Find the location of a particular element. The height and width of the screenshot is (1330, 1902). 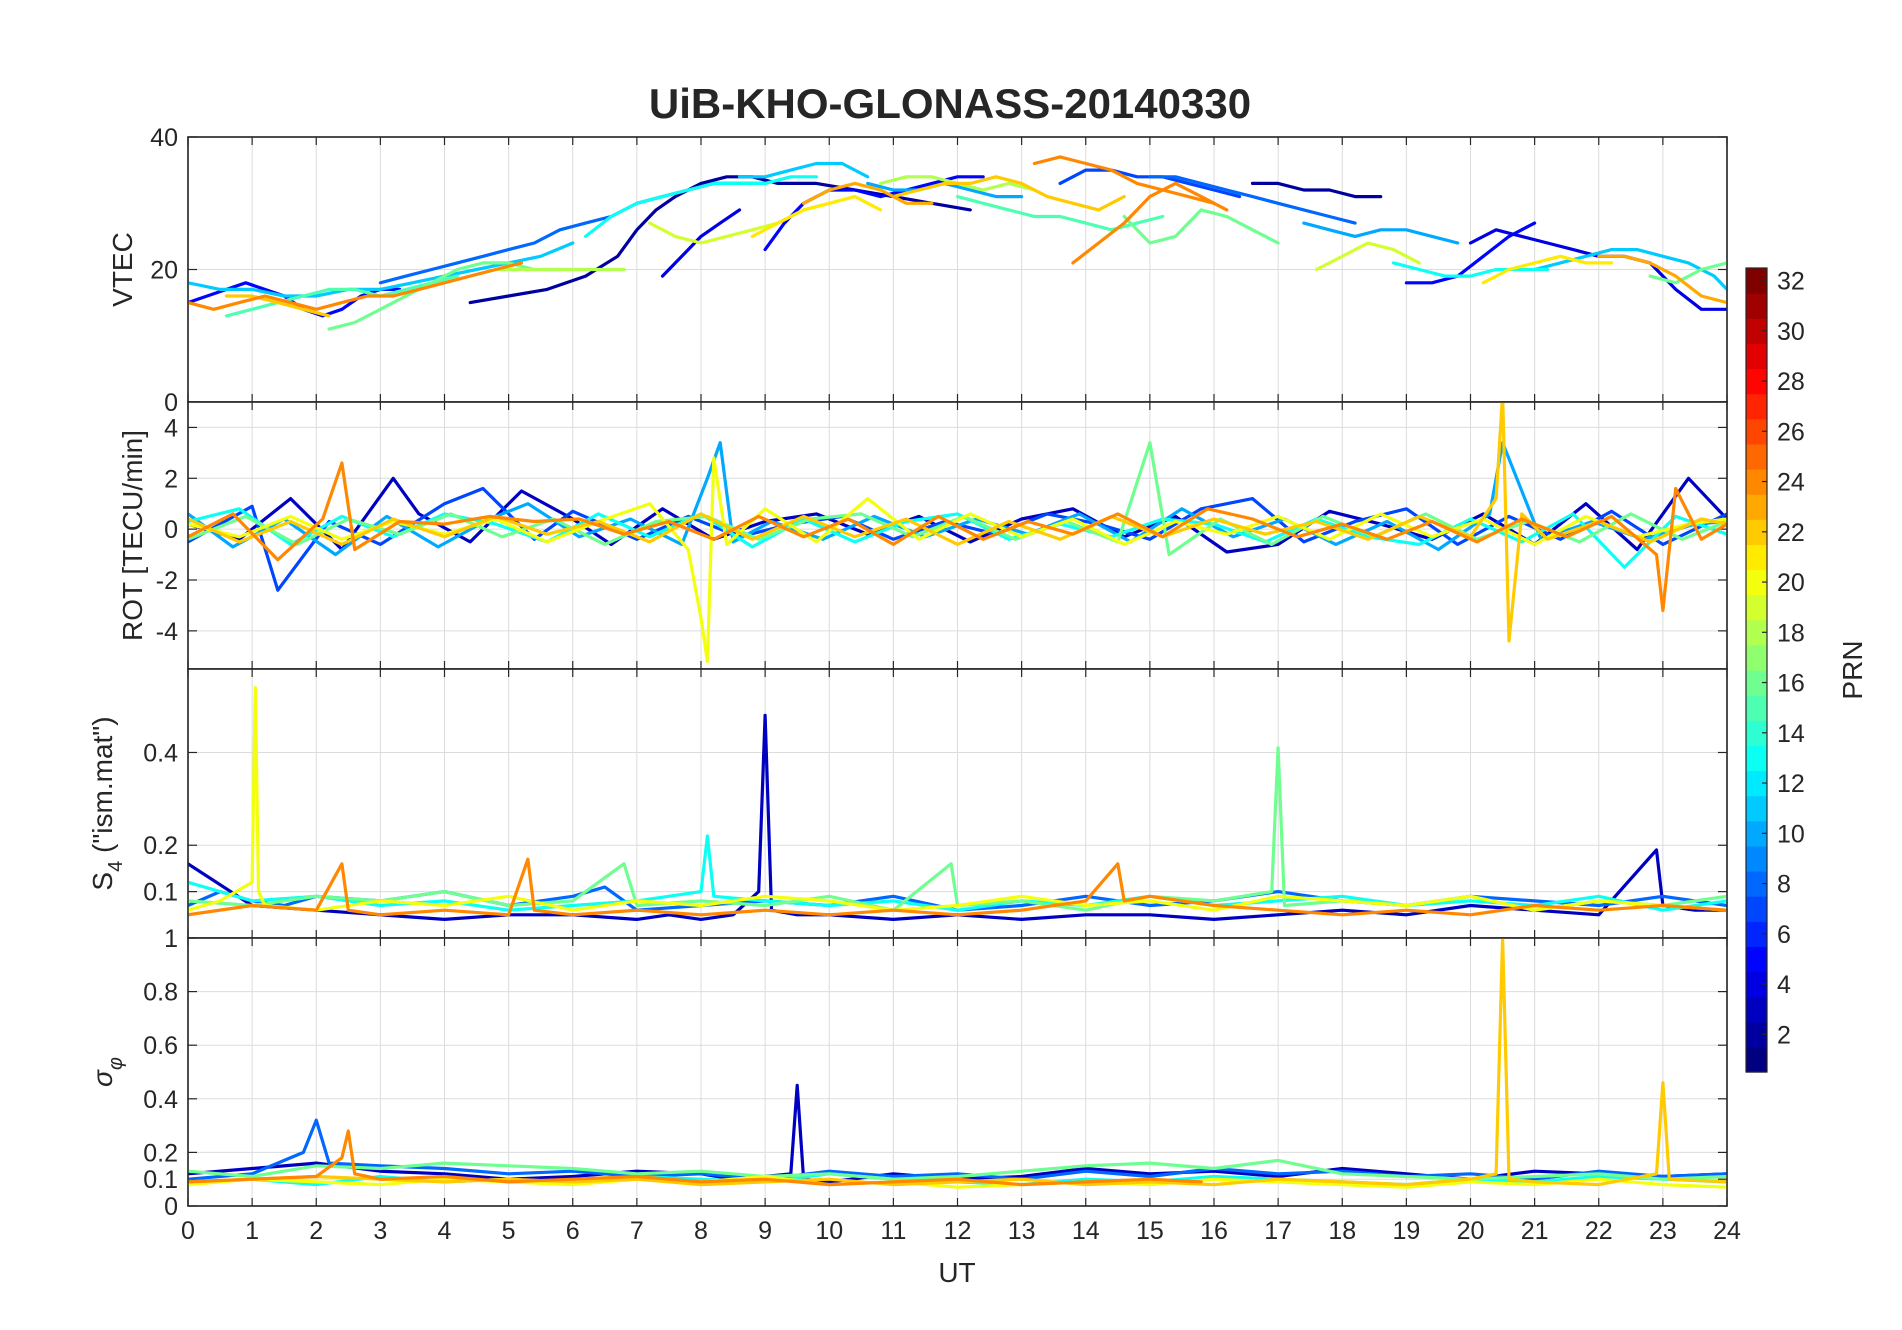

colorbar-tick-label: 12 is located at coordinates (1791, 784).